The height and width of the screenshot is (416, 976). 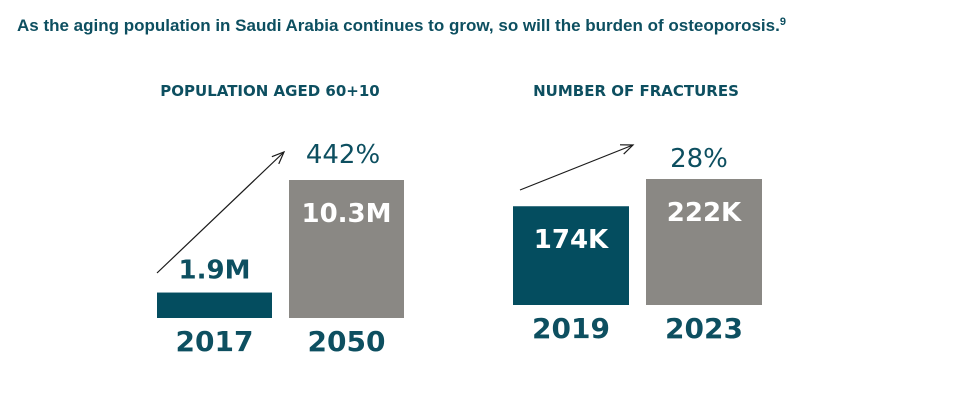 What do you see at coordinates (782, 22) in the screenshot?
I see `headline-footnote: 9` at bounding box center [782, 22].